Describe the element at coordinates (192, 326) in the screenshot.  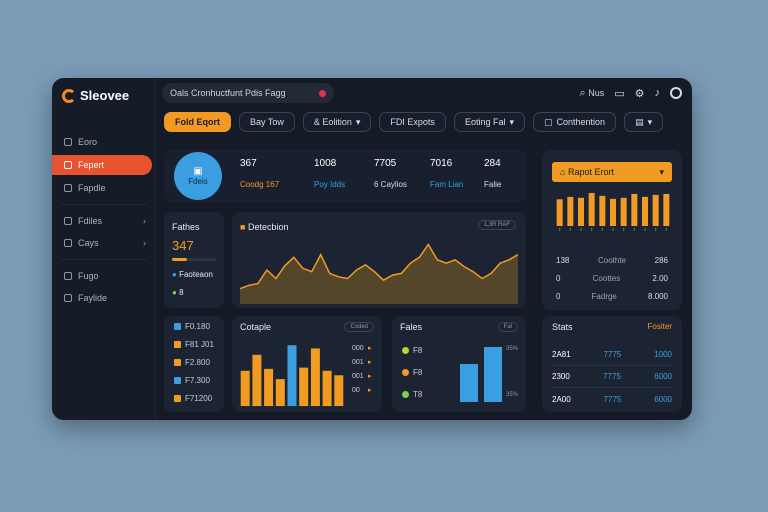
I see `list-item: F0.180` at that location.